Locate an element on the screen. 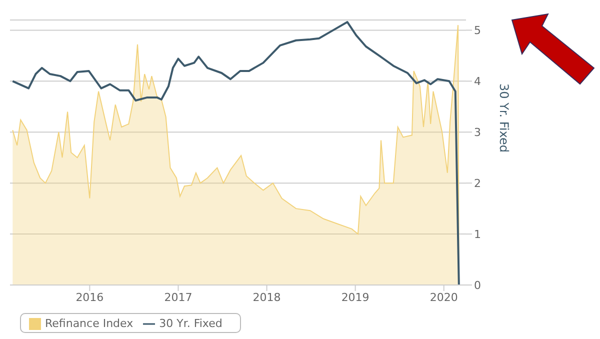 The width and height of the screenshot is (600, 339). x-tick-label: 2016 is located at coordinates (90, 297).